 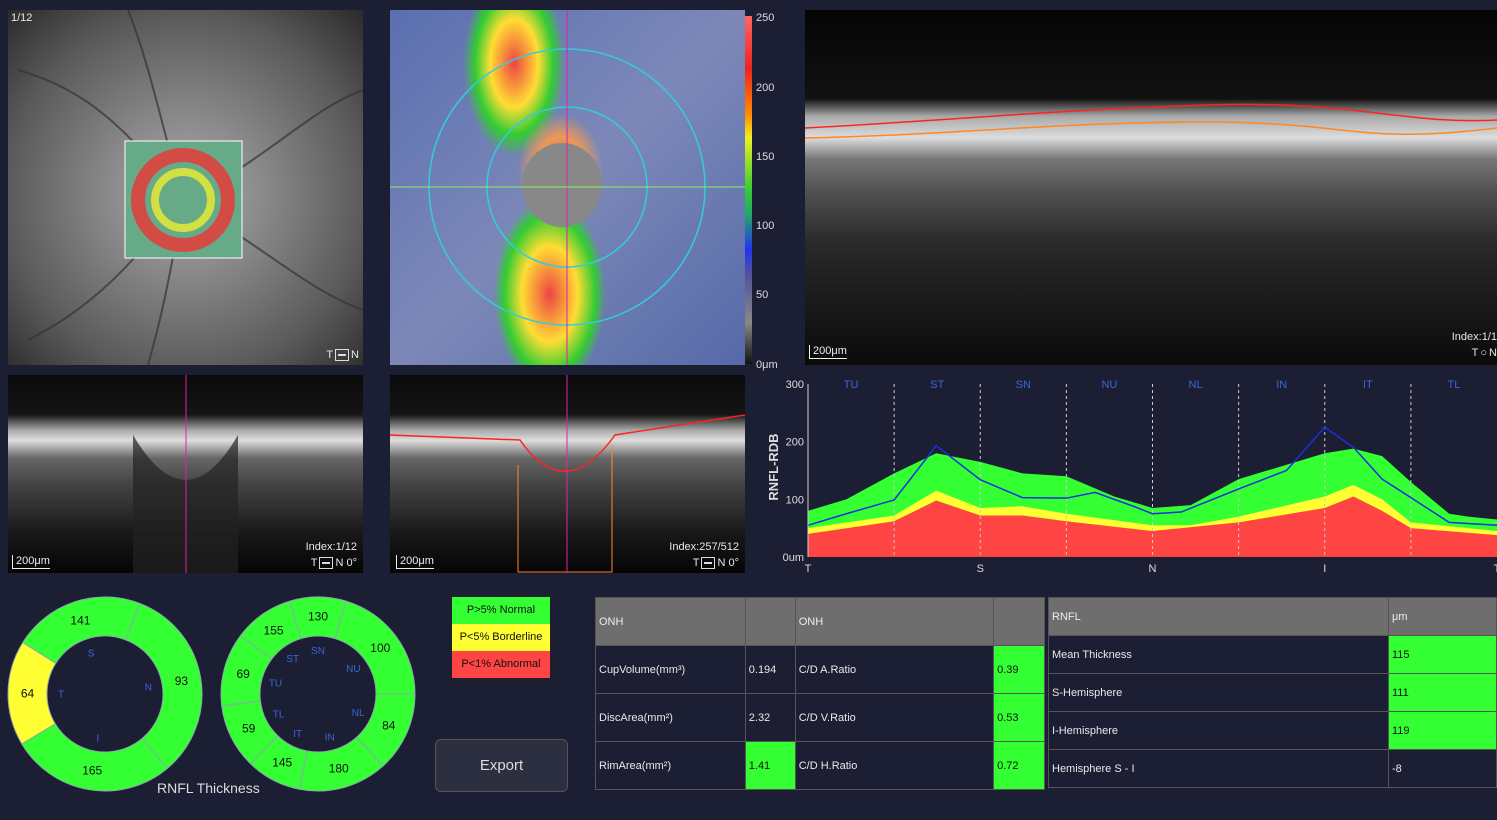 What do you see at coordinates (274, 631) in the screenshot?
I see `sector-value: 155` at bounding box center [274, 631].